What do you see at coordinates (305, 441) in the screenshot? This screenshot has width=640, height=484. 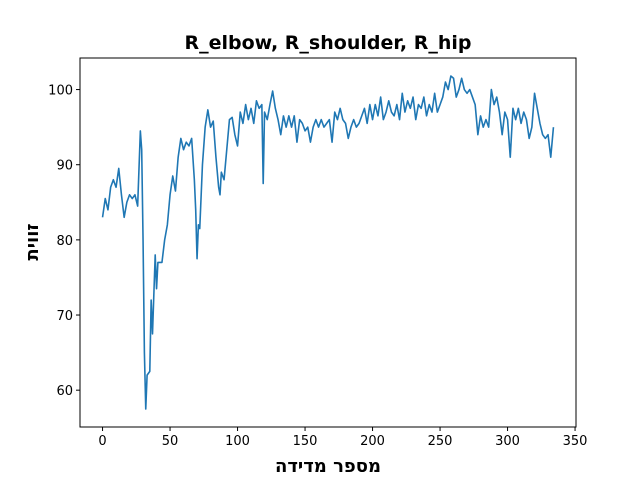 I see `x-tick-label: 150` at bounding box center [305, 441].